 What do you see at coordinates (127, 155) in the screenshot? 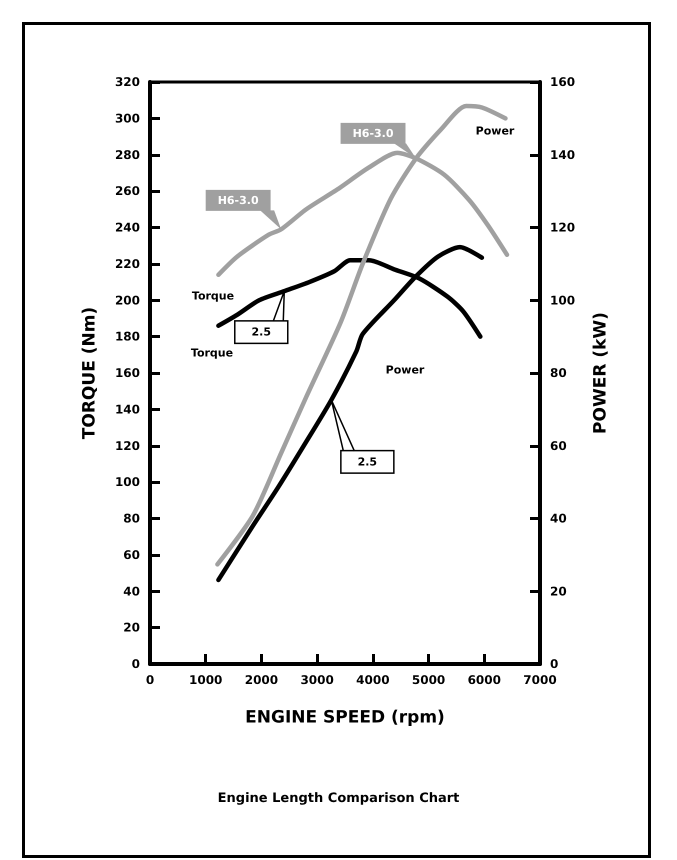
I see `y-tick-label: 280` at bounding box center [127, 155].